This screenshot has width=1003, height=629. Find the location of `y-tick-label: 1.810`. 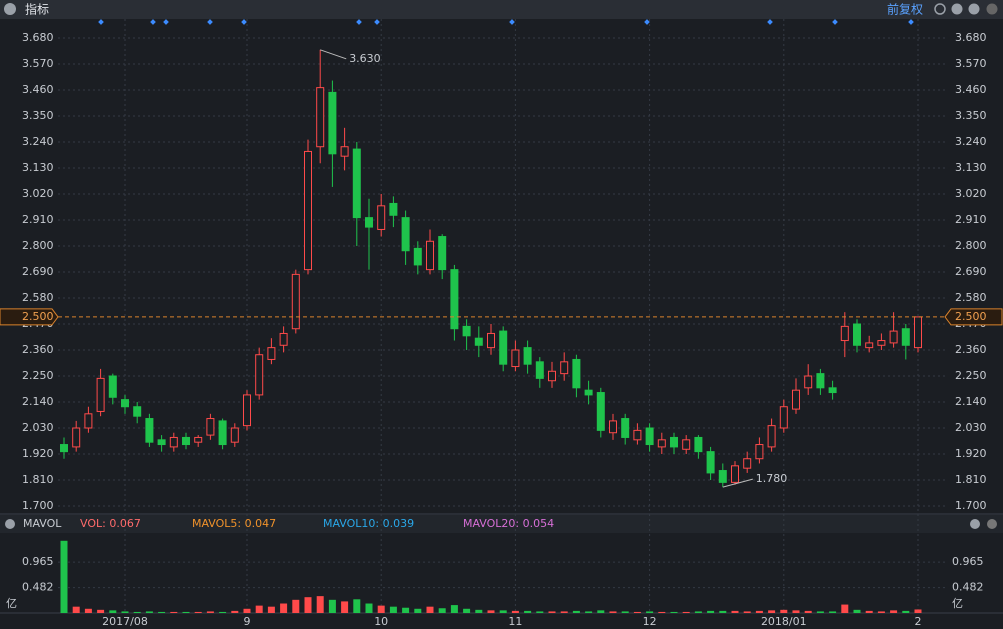

y-tick-label: 1.810 is located at coordinates (38, 479).